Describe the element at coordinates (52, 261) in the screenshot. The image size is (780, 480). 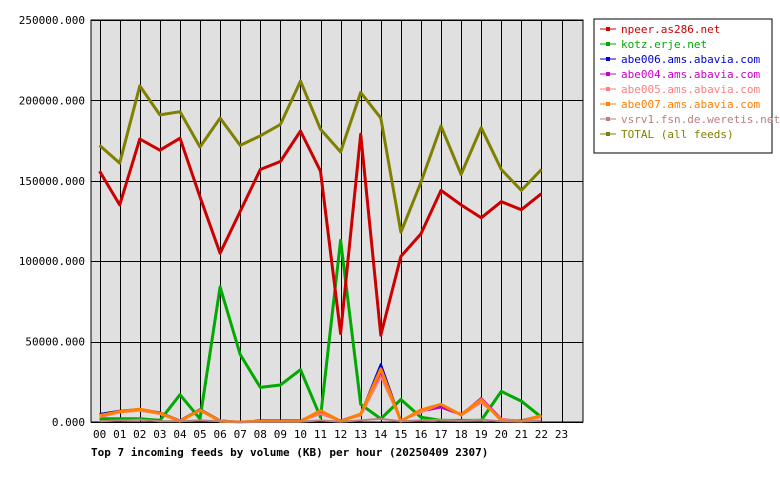
I see `y-tick-label: 100000.000` at that location.